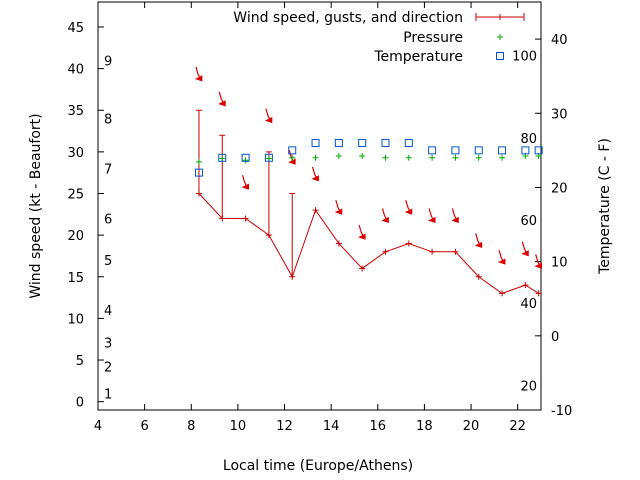  Describe the element at coordinates (108, 120) in the screenshot. I see `beaufort-label: 8` at that location.